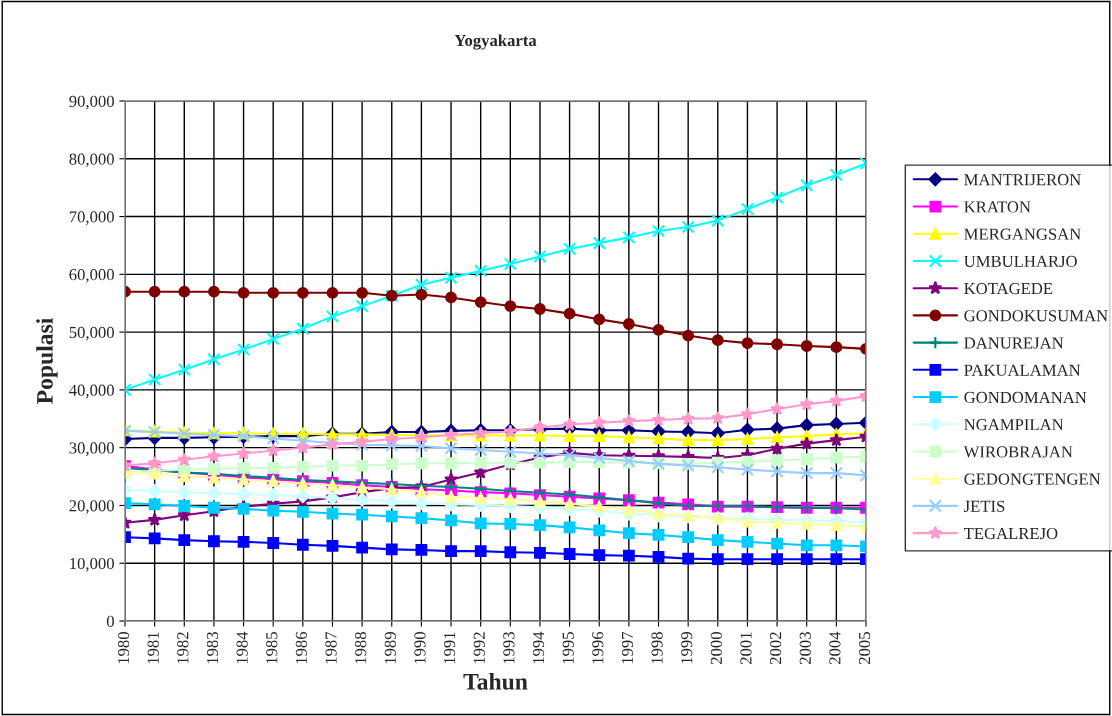 This screenshot has width=1112, height=716. Describe the element at coordinates (984, 506) in the screenshot. I see `legend-label: JETIS` at that location.